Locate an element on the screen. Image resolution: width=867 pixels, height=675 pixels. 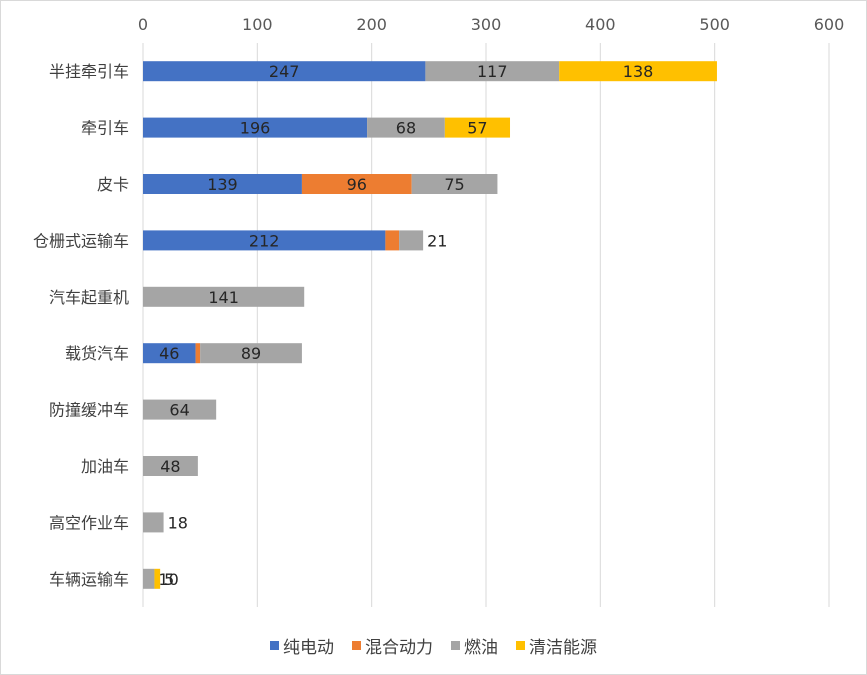
category-label: 汽车起重机 is located at coordinates (89, 297).